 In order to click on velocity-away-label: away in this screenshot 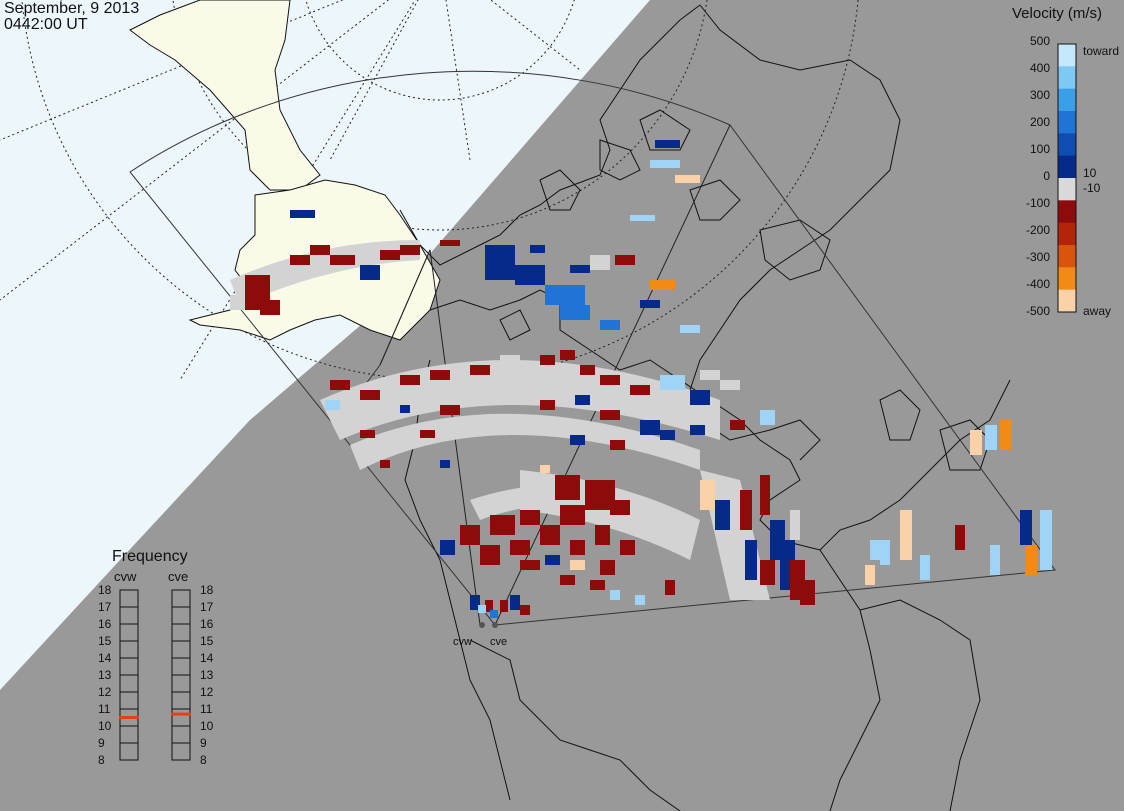, I will do `click(1097, 311)`.